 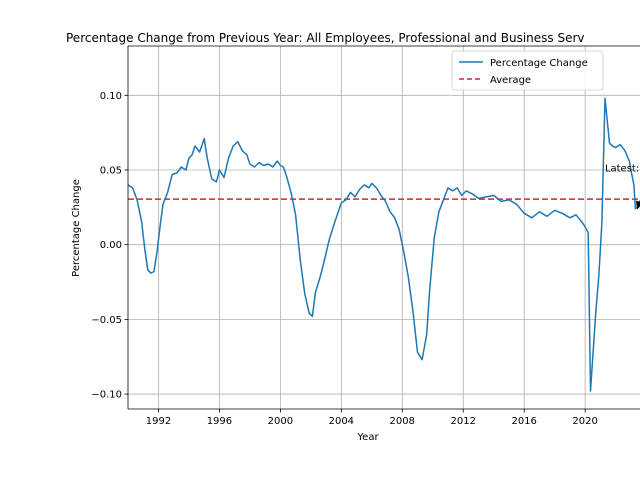 I want to click on annotation-latest-label: Latest: 2.49%, so click(x=622, y=168).